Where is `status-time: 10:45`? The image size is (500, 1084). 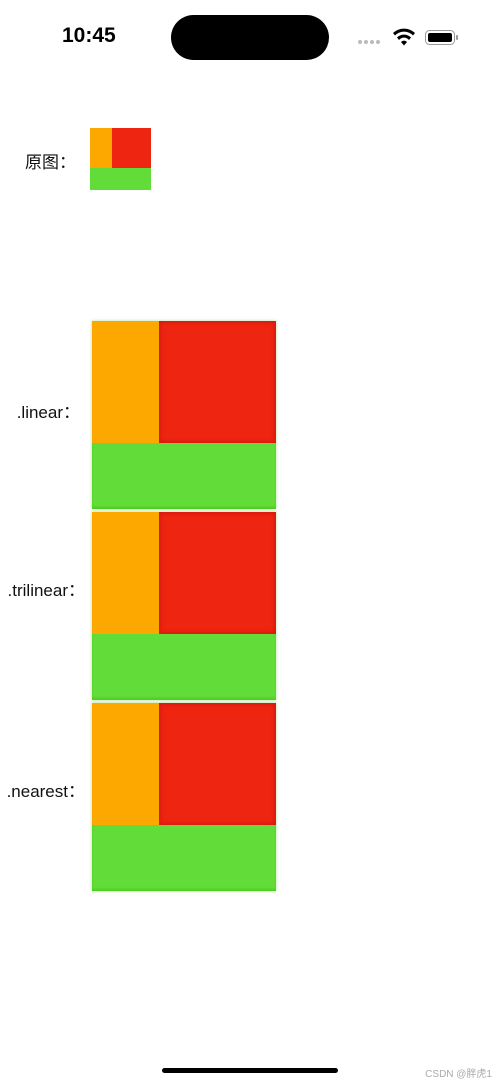
status-time: 10:45 is located at coordinates (89, 35).